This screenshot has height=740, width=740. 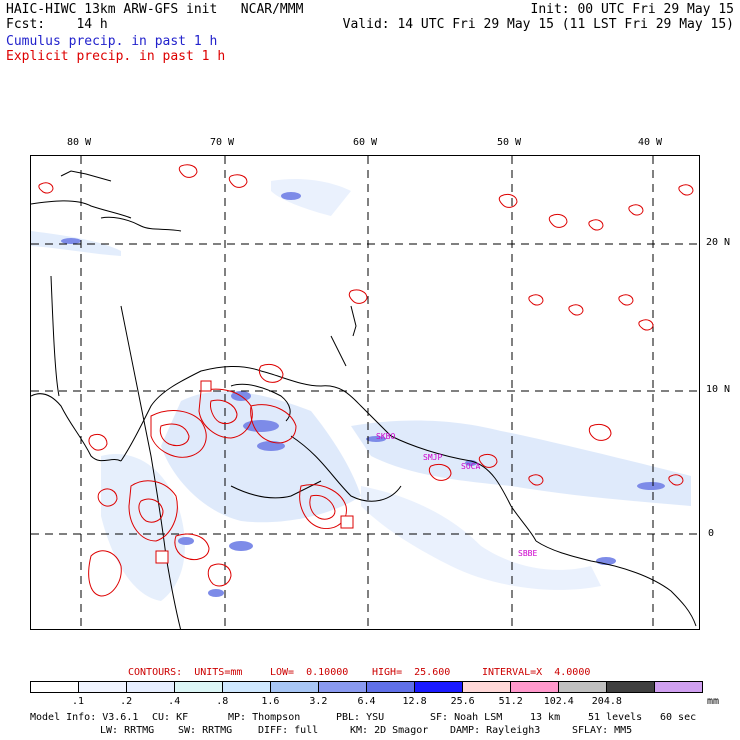 What do you see at coordinates (222, 142) in the screenshot?
I see `lon-label-70w: 70 W` at bounding box center [222, 142].